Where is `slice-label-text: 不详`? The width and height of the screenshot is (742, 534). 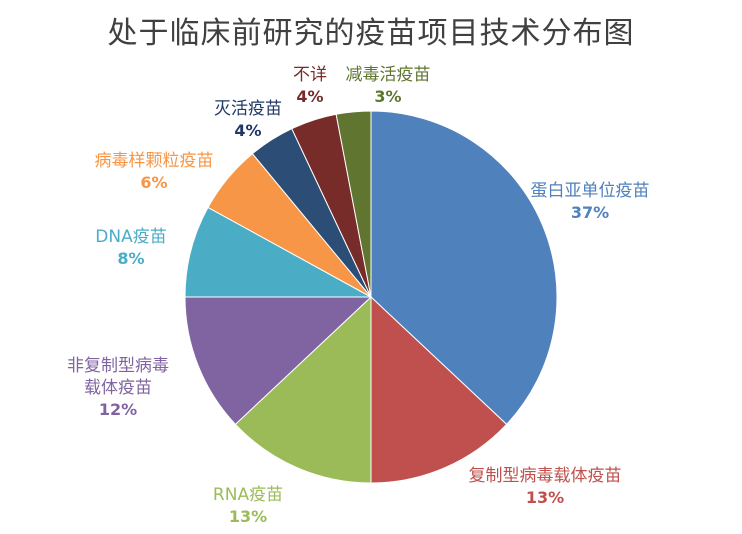
slice-label-text: 不详 is located at coordinates (310, 75).